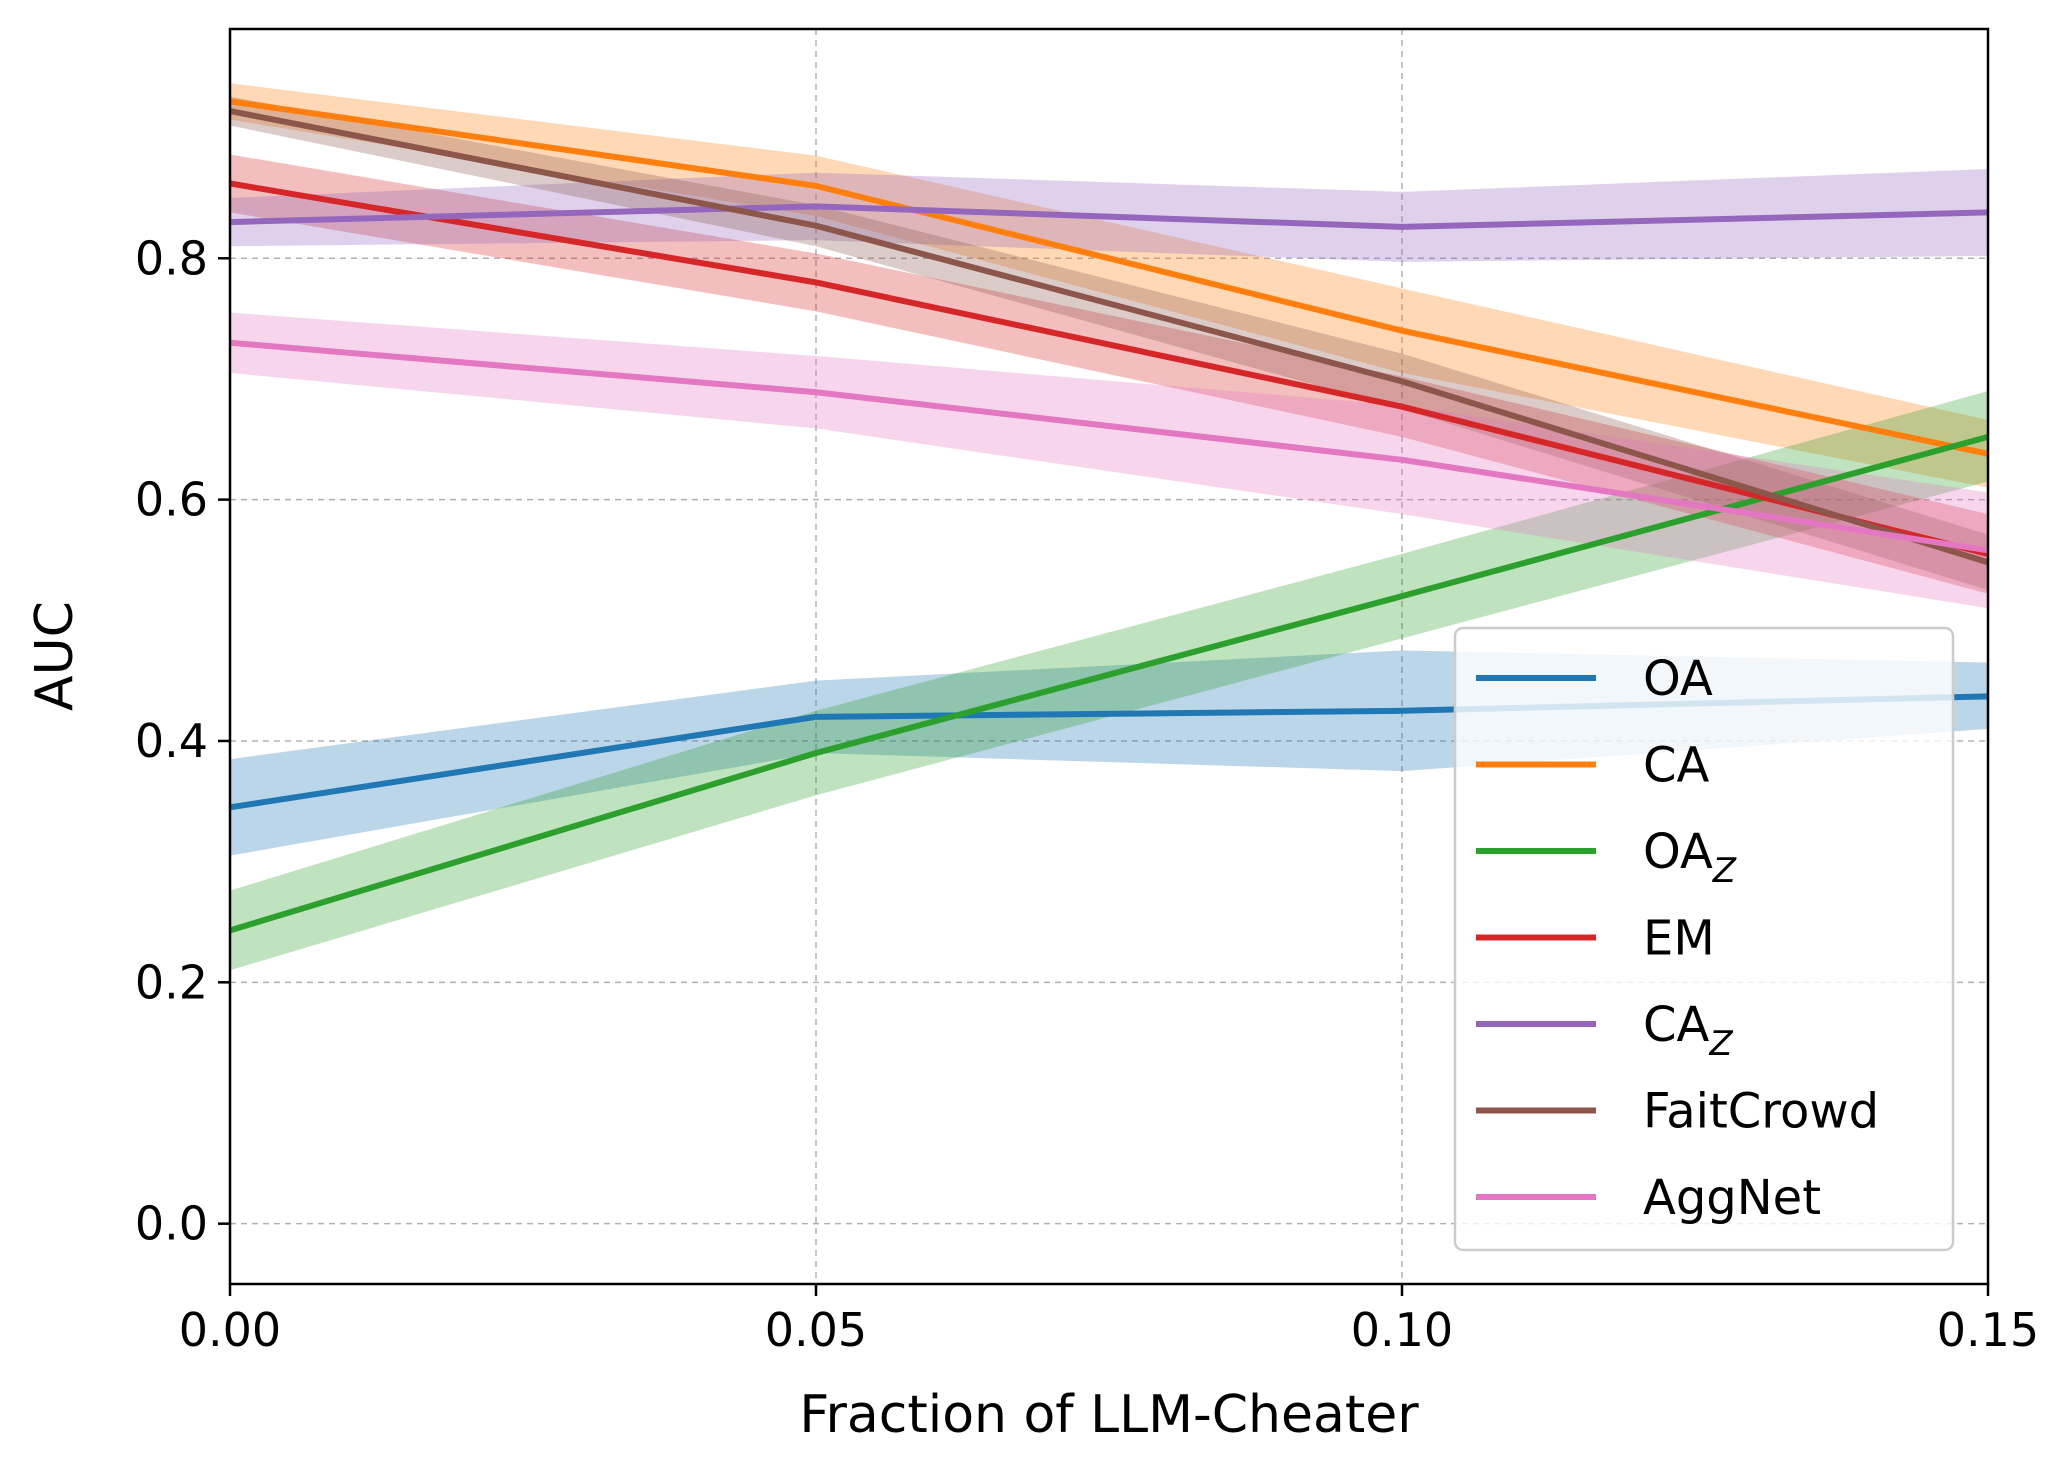  What do you see at coordinates (171, 258) in the screenshot?
I see `y-tick-label: 0.8` at bounding box center [171, 258].